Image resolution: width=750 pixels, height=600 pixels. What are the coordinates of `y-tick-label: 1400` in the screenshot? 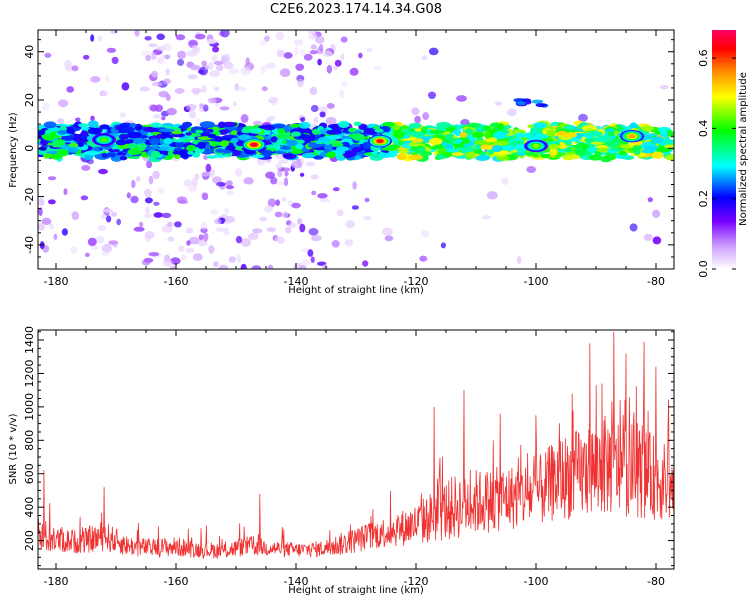 It's located at (29, 340).